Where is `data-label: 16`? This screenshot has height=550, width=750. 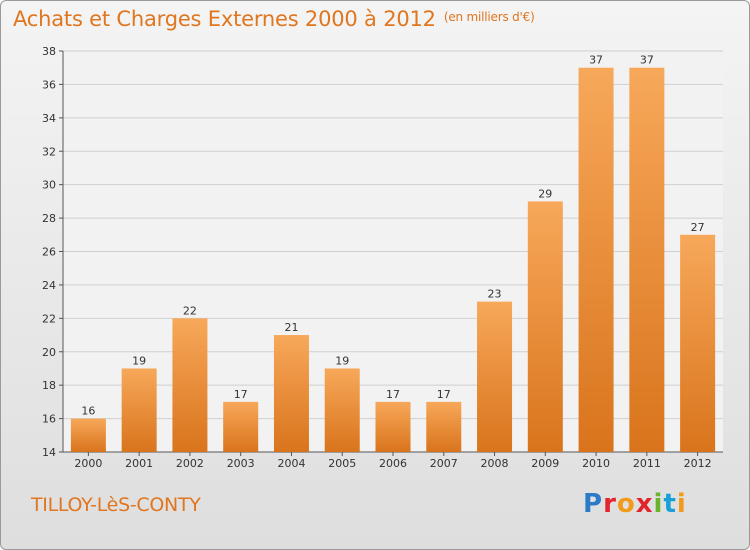 data-label: 16 is located at coordinates (88, 411).